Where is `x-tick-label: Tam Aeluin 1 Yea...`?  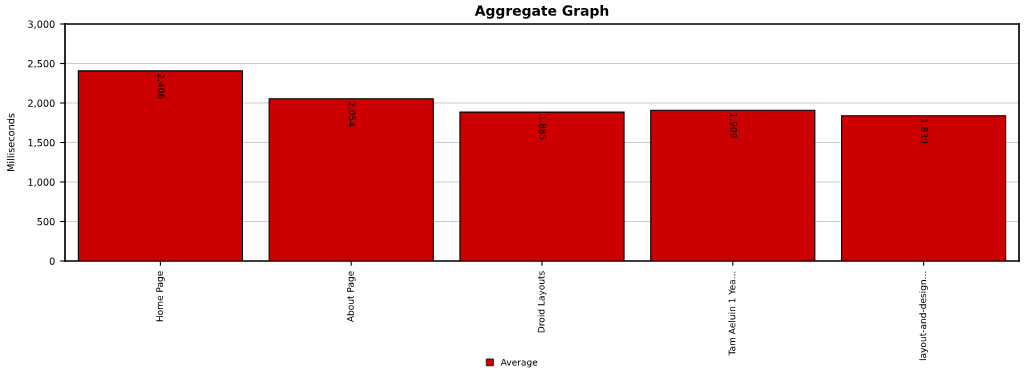 x-tick-label: Tam Aeluin 1 Yea... is located at coordinates (732, 313).